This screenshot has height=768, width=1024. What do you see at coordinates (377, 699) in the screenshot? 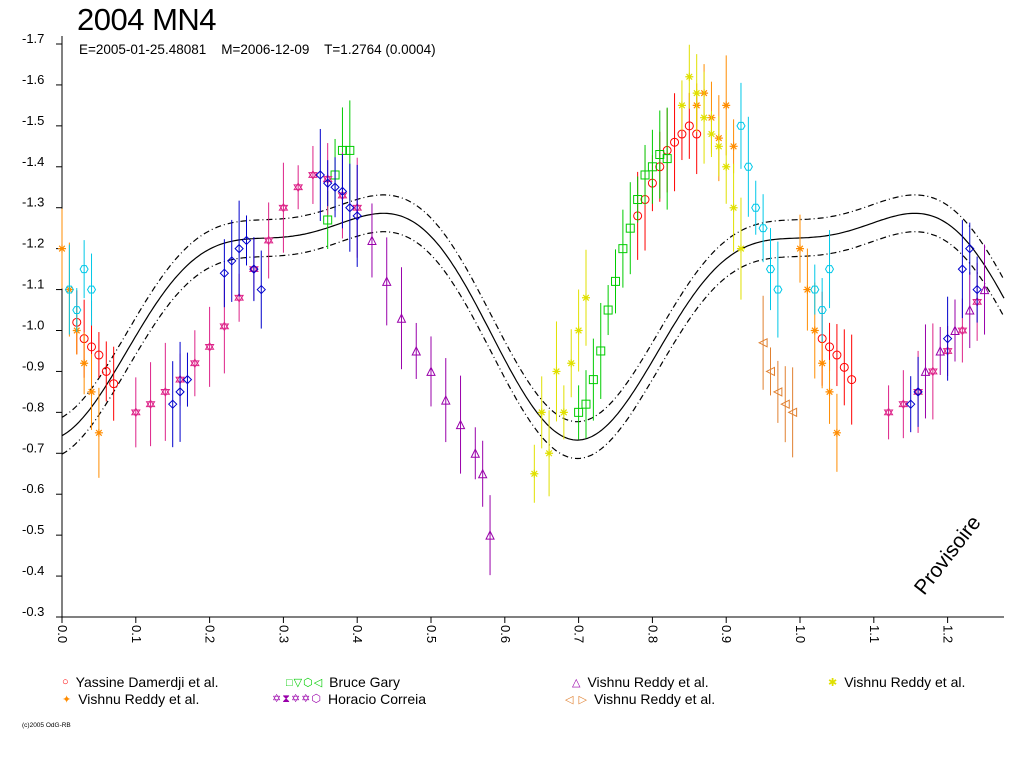
I see `legend-label: Horacio Correia` at bounding box center [377, 699].